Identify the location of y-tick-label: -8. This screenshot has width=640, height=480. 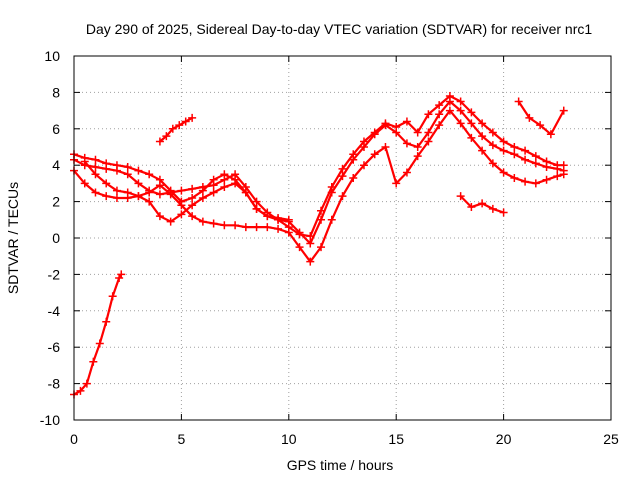
(54, 384).